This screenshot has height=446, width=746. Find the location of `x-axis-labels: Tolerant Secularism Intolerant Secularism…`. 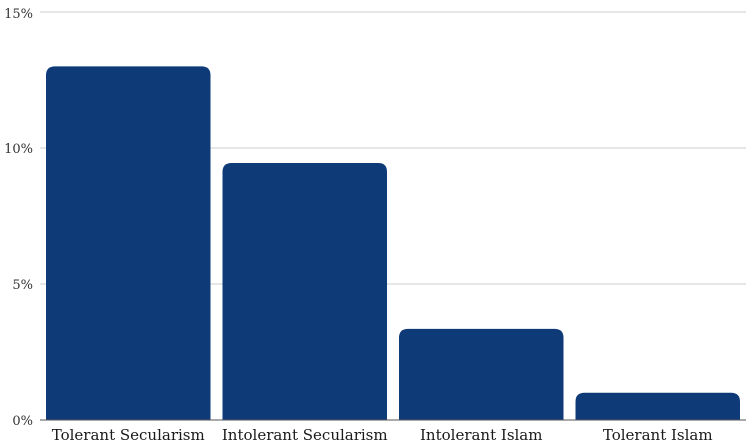

x-axis-labels: Tolerant Secularism Intolerant Secularism… is located at coordinates (382, 435).